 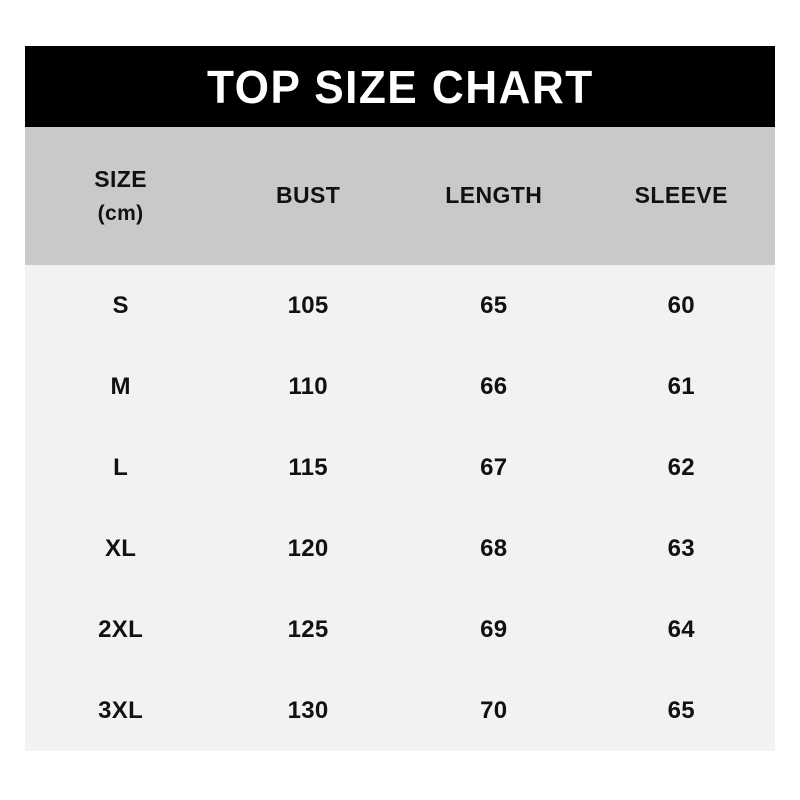 I want to click on column-header-length-label: LENGTH, so click(x=494, y=195).